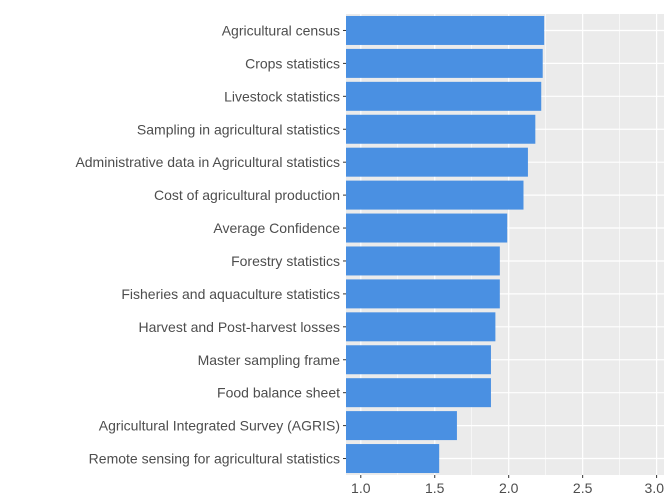 This screenshot has width=664, height=501. What do you see at coordinates (278, 393) in the screenshot?
I see `y-tick-label: Food balance sheet` at bounding box center [278, 393].